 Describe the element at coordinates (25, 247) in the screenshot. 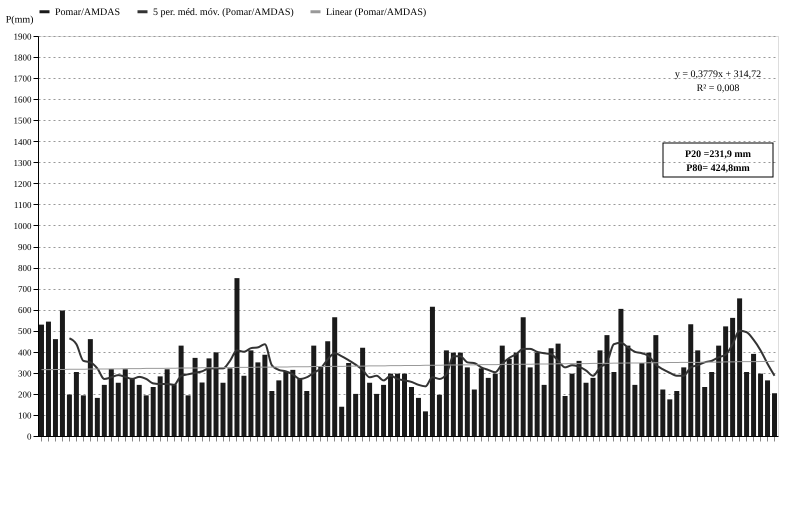

I see `y-tick-label: 900` at that location.